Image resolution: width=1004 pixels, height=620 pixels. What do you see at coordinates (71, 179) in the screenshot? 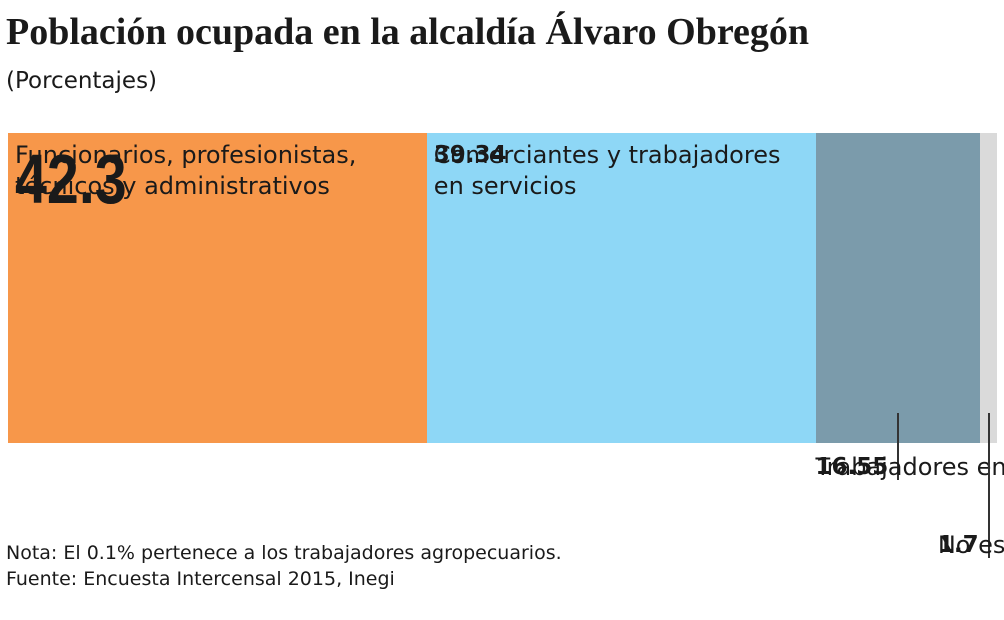
I see `segment-value: 42.3` at bounding box center [71, 179].